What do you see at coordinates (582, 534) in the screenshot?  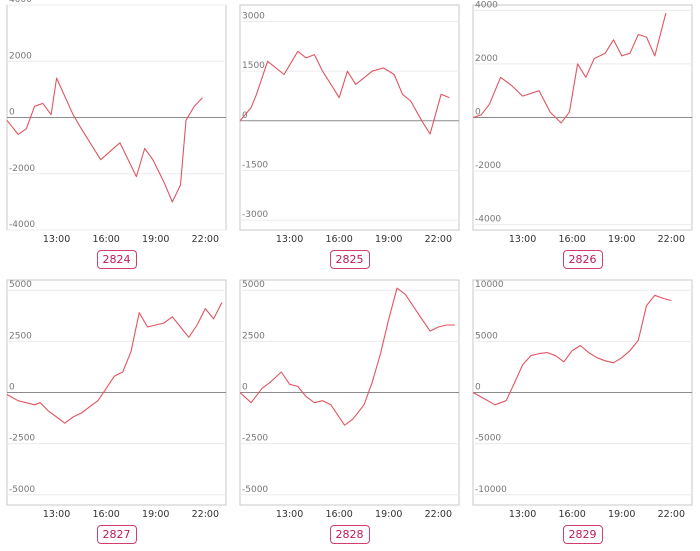 I see `chart-label-badge-6: 2829` at bounding box center [582, 534].